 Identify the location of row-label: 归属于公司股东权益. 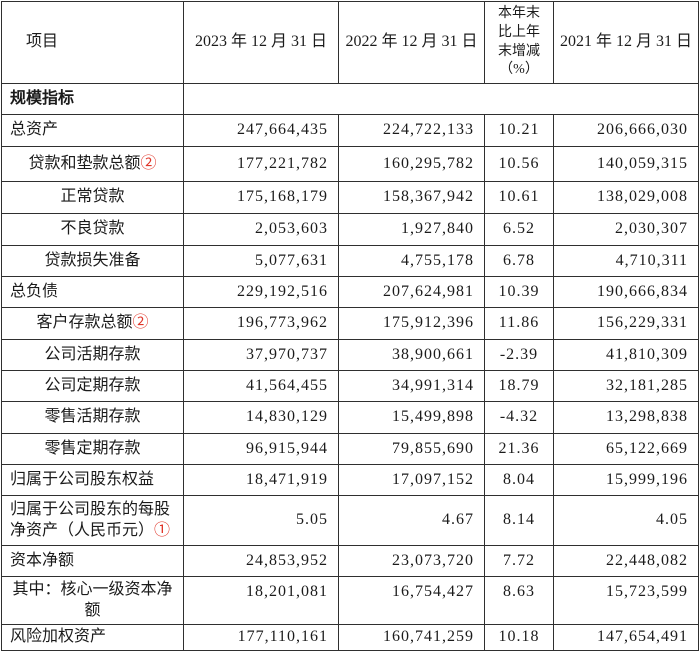
(92, 480).